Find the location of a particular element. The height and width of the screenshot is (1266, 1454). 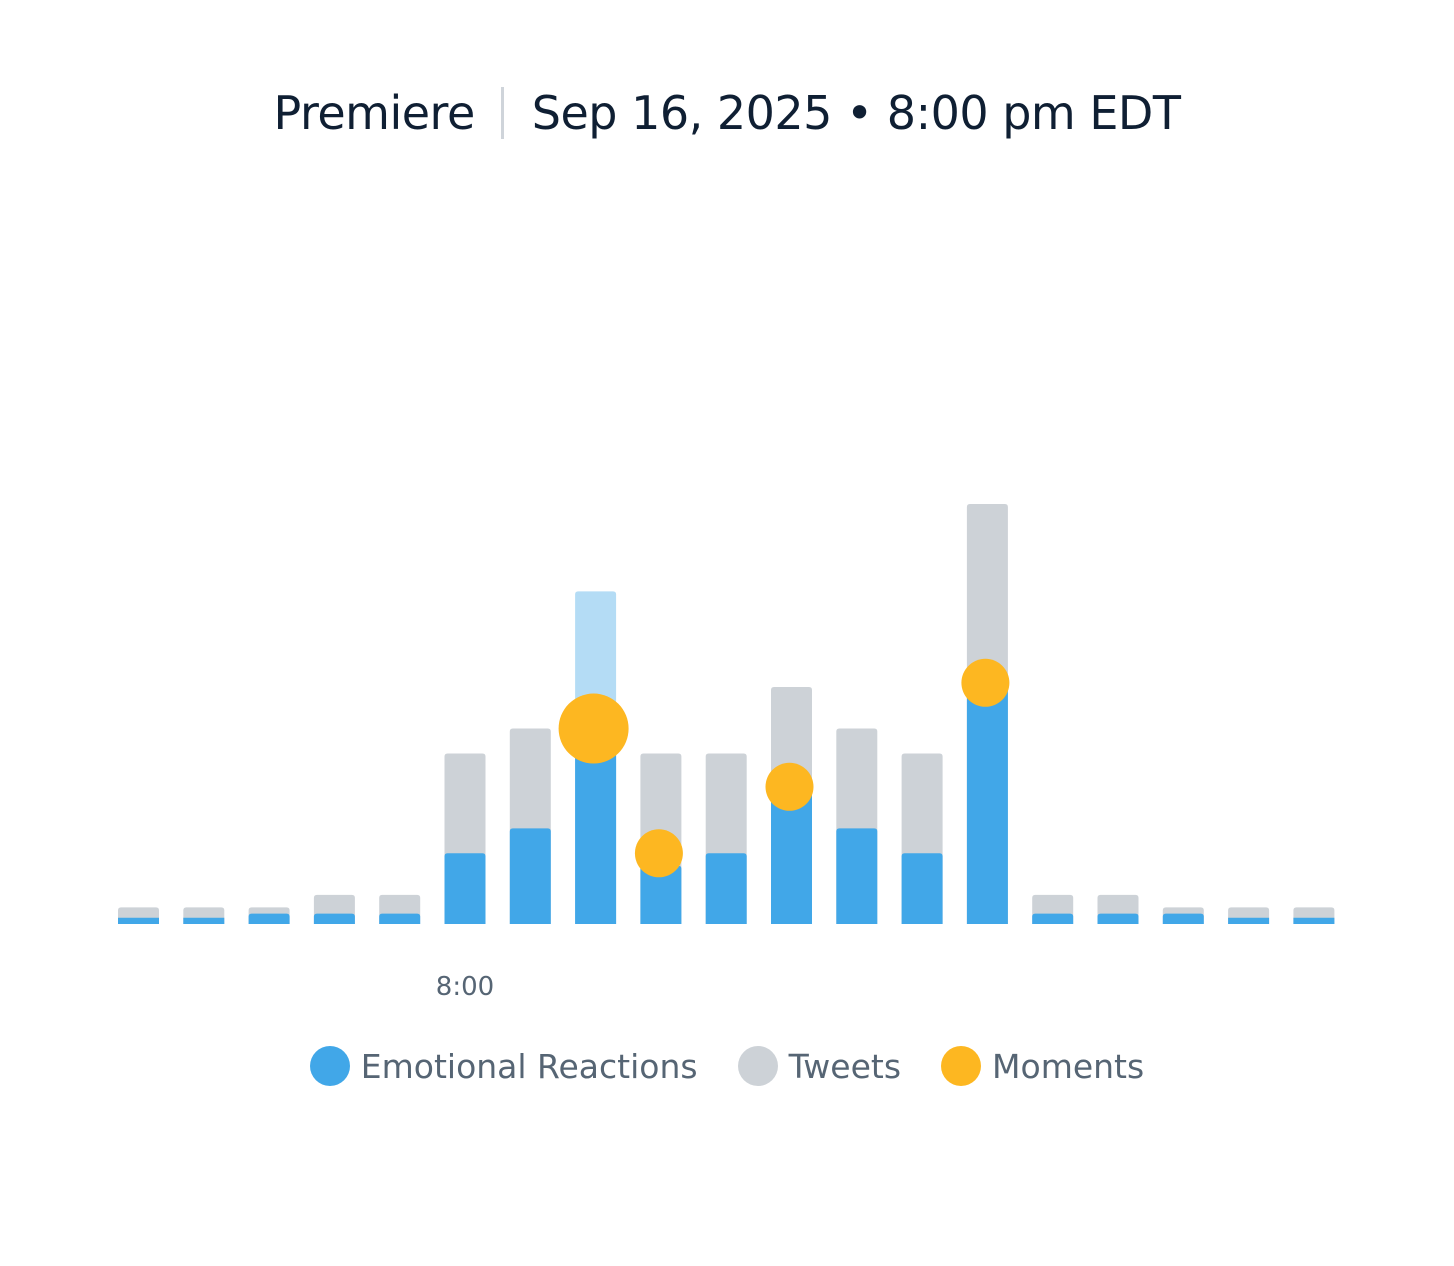

x-tick-label: 8:00 is located at coordinates (465, 987).